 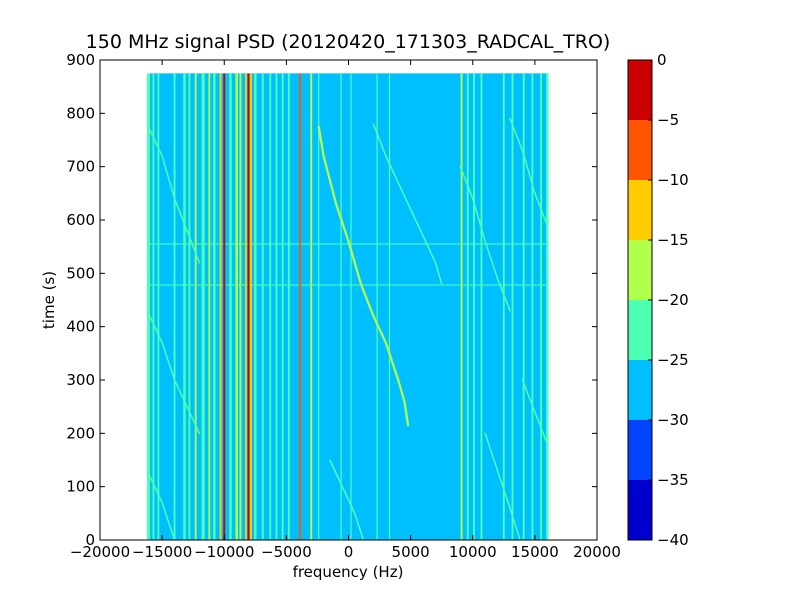 I want to click on x-tick-label: 20000, so click(x=597, y=552).